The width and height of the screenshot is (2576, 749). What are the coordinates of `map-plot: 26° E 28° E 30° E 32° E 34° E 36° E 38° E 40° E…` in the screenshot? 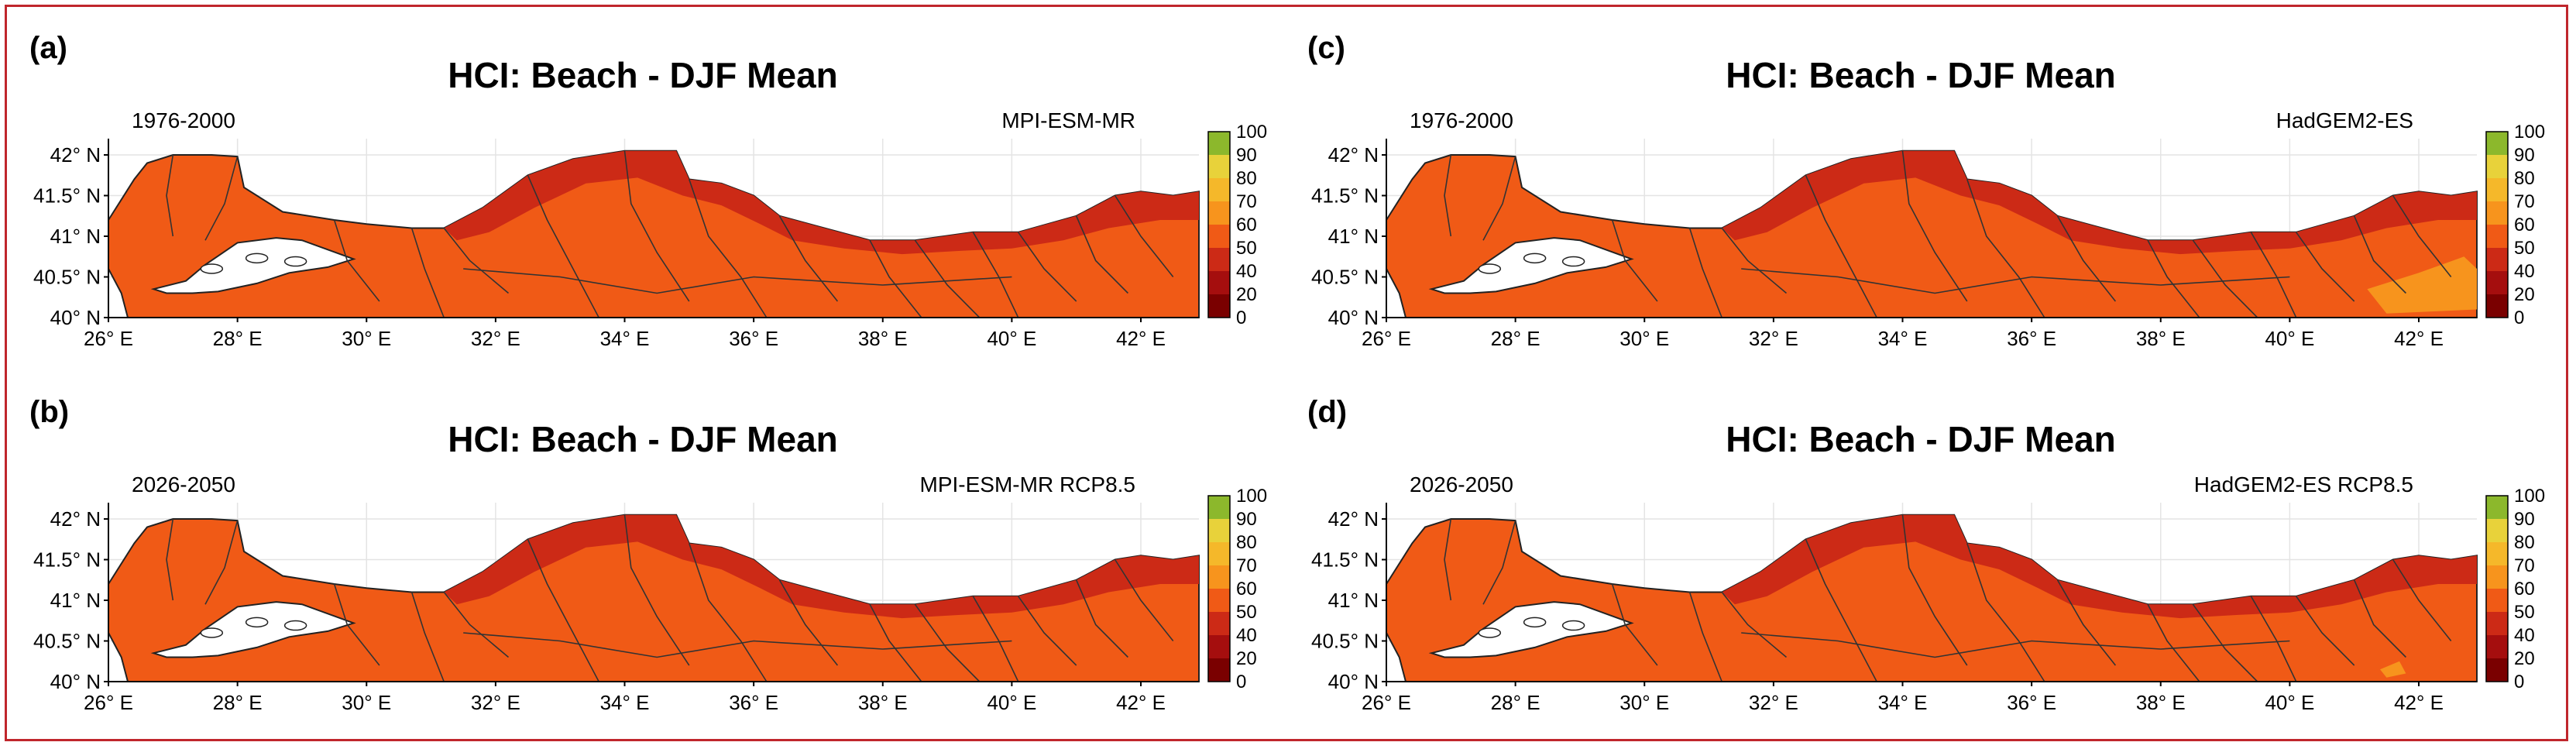 It's located at (1928, 236).